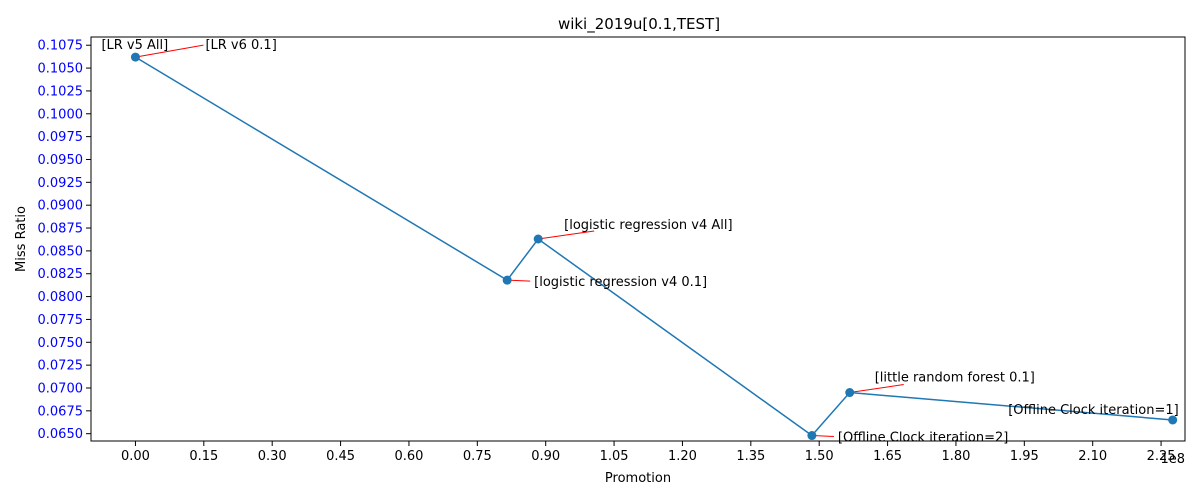 The image size is (1200, 500). Describe the element at coordinates (61, 251) in the screenshot. I see `y-tick-label: 0.0850` at that location.